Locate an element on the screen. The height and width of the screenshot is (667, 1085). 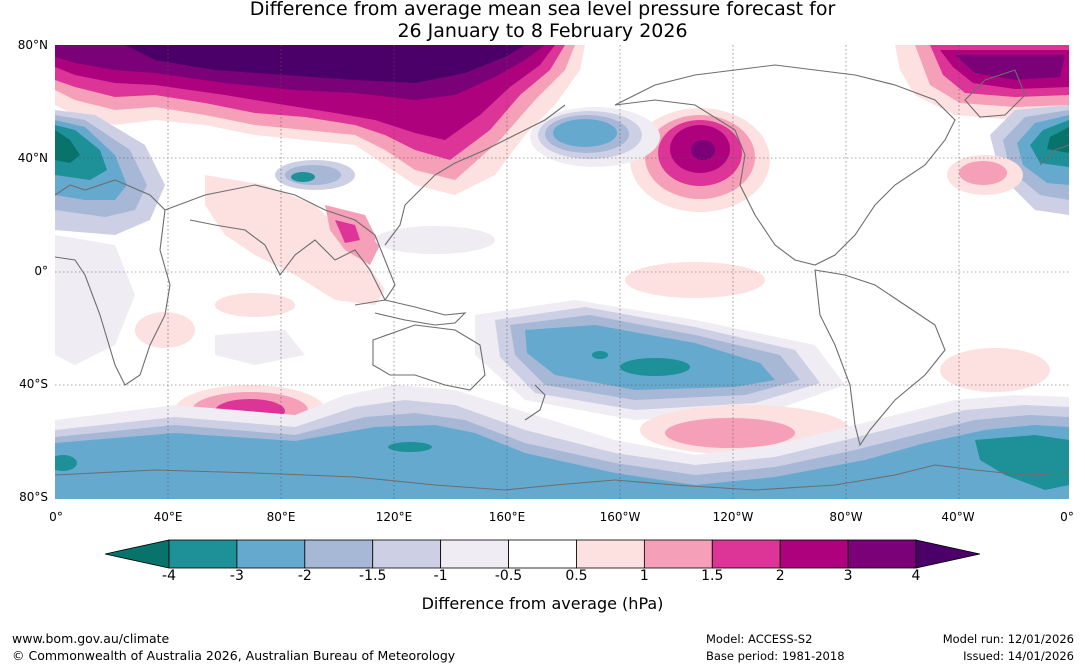
chart-title-line-2: 26 January to 8 February 2026 is located at coordinates (542, 31).